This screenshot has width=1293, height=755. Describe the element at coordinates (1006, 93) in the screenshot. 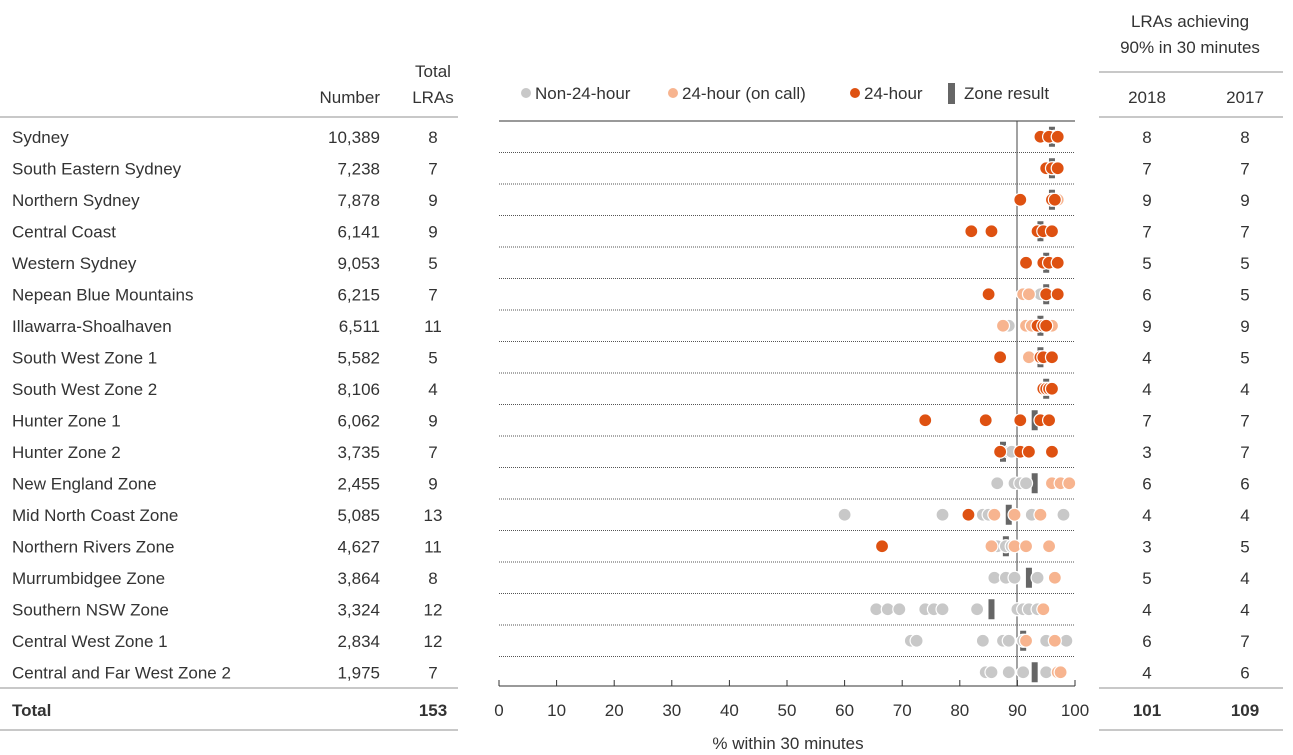

I see `legend-zone-label: Zone result` at that location.